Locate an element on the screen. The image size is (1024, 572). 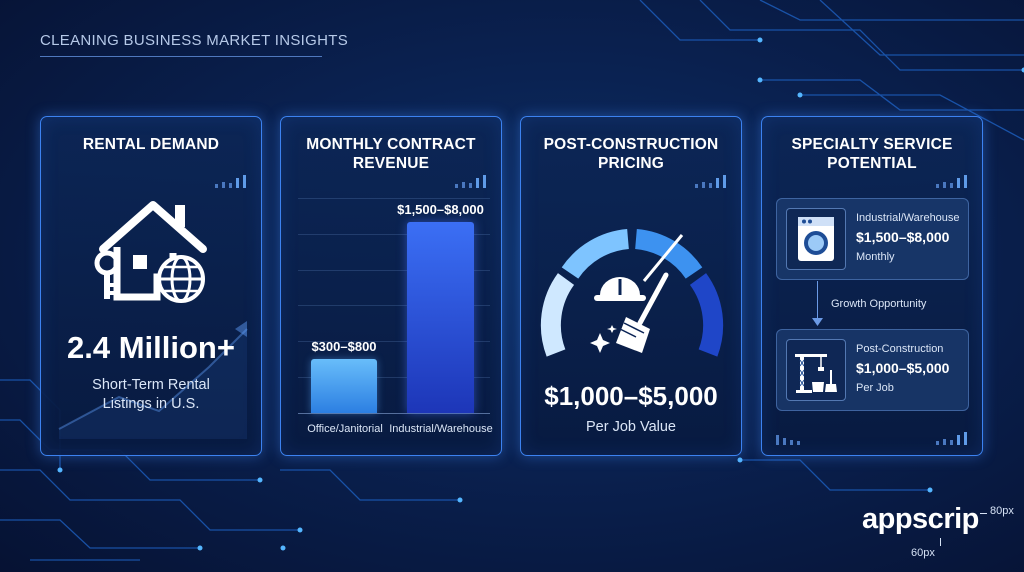
rental-listings-caption: Short-Term Rental Listings in U.S. is located at coordinates (151, 394).